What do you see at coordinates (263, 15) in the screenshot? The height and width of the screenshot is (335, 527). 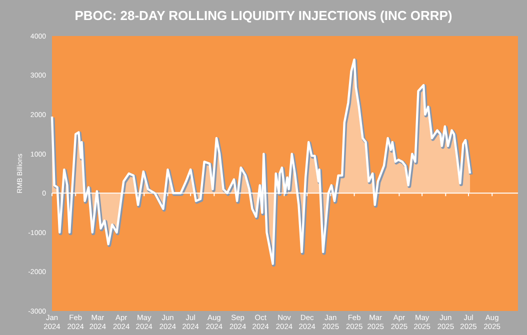 I see `chart-title: PBOC: 28-DAY ROLLING LIQUIDITY INJECTIONS (INC ORRP)` at bounding box center [263, 15].